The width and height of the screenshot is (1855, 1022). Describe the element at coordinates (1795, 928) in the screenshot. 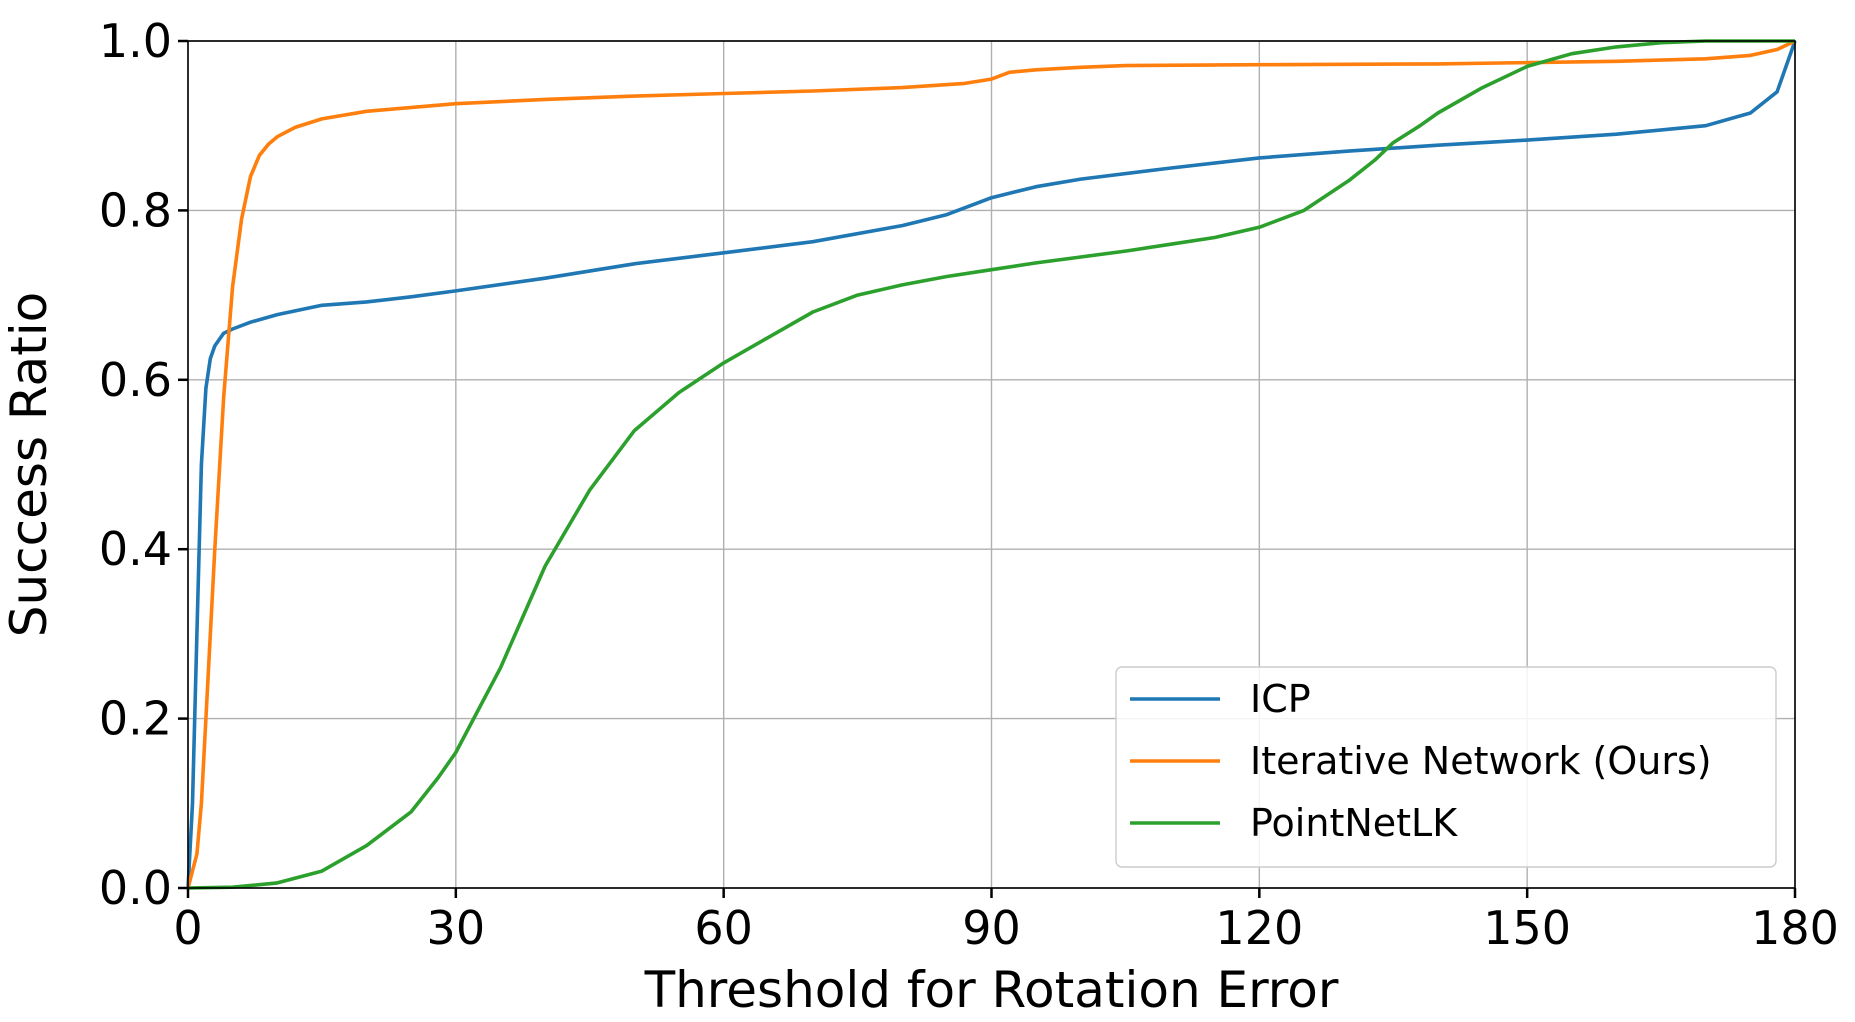

I see `x-tick-label: 180` at that location.